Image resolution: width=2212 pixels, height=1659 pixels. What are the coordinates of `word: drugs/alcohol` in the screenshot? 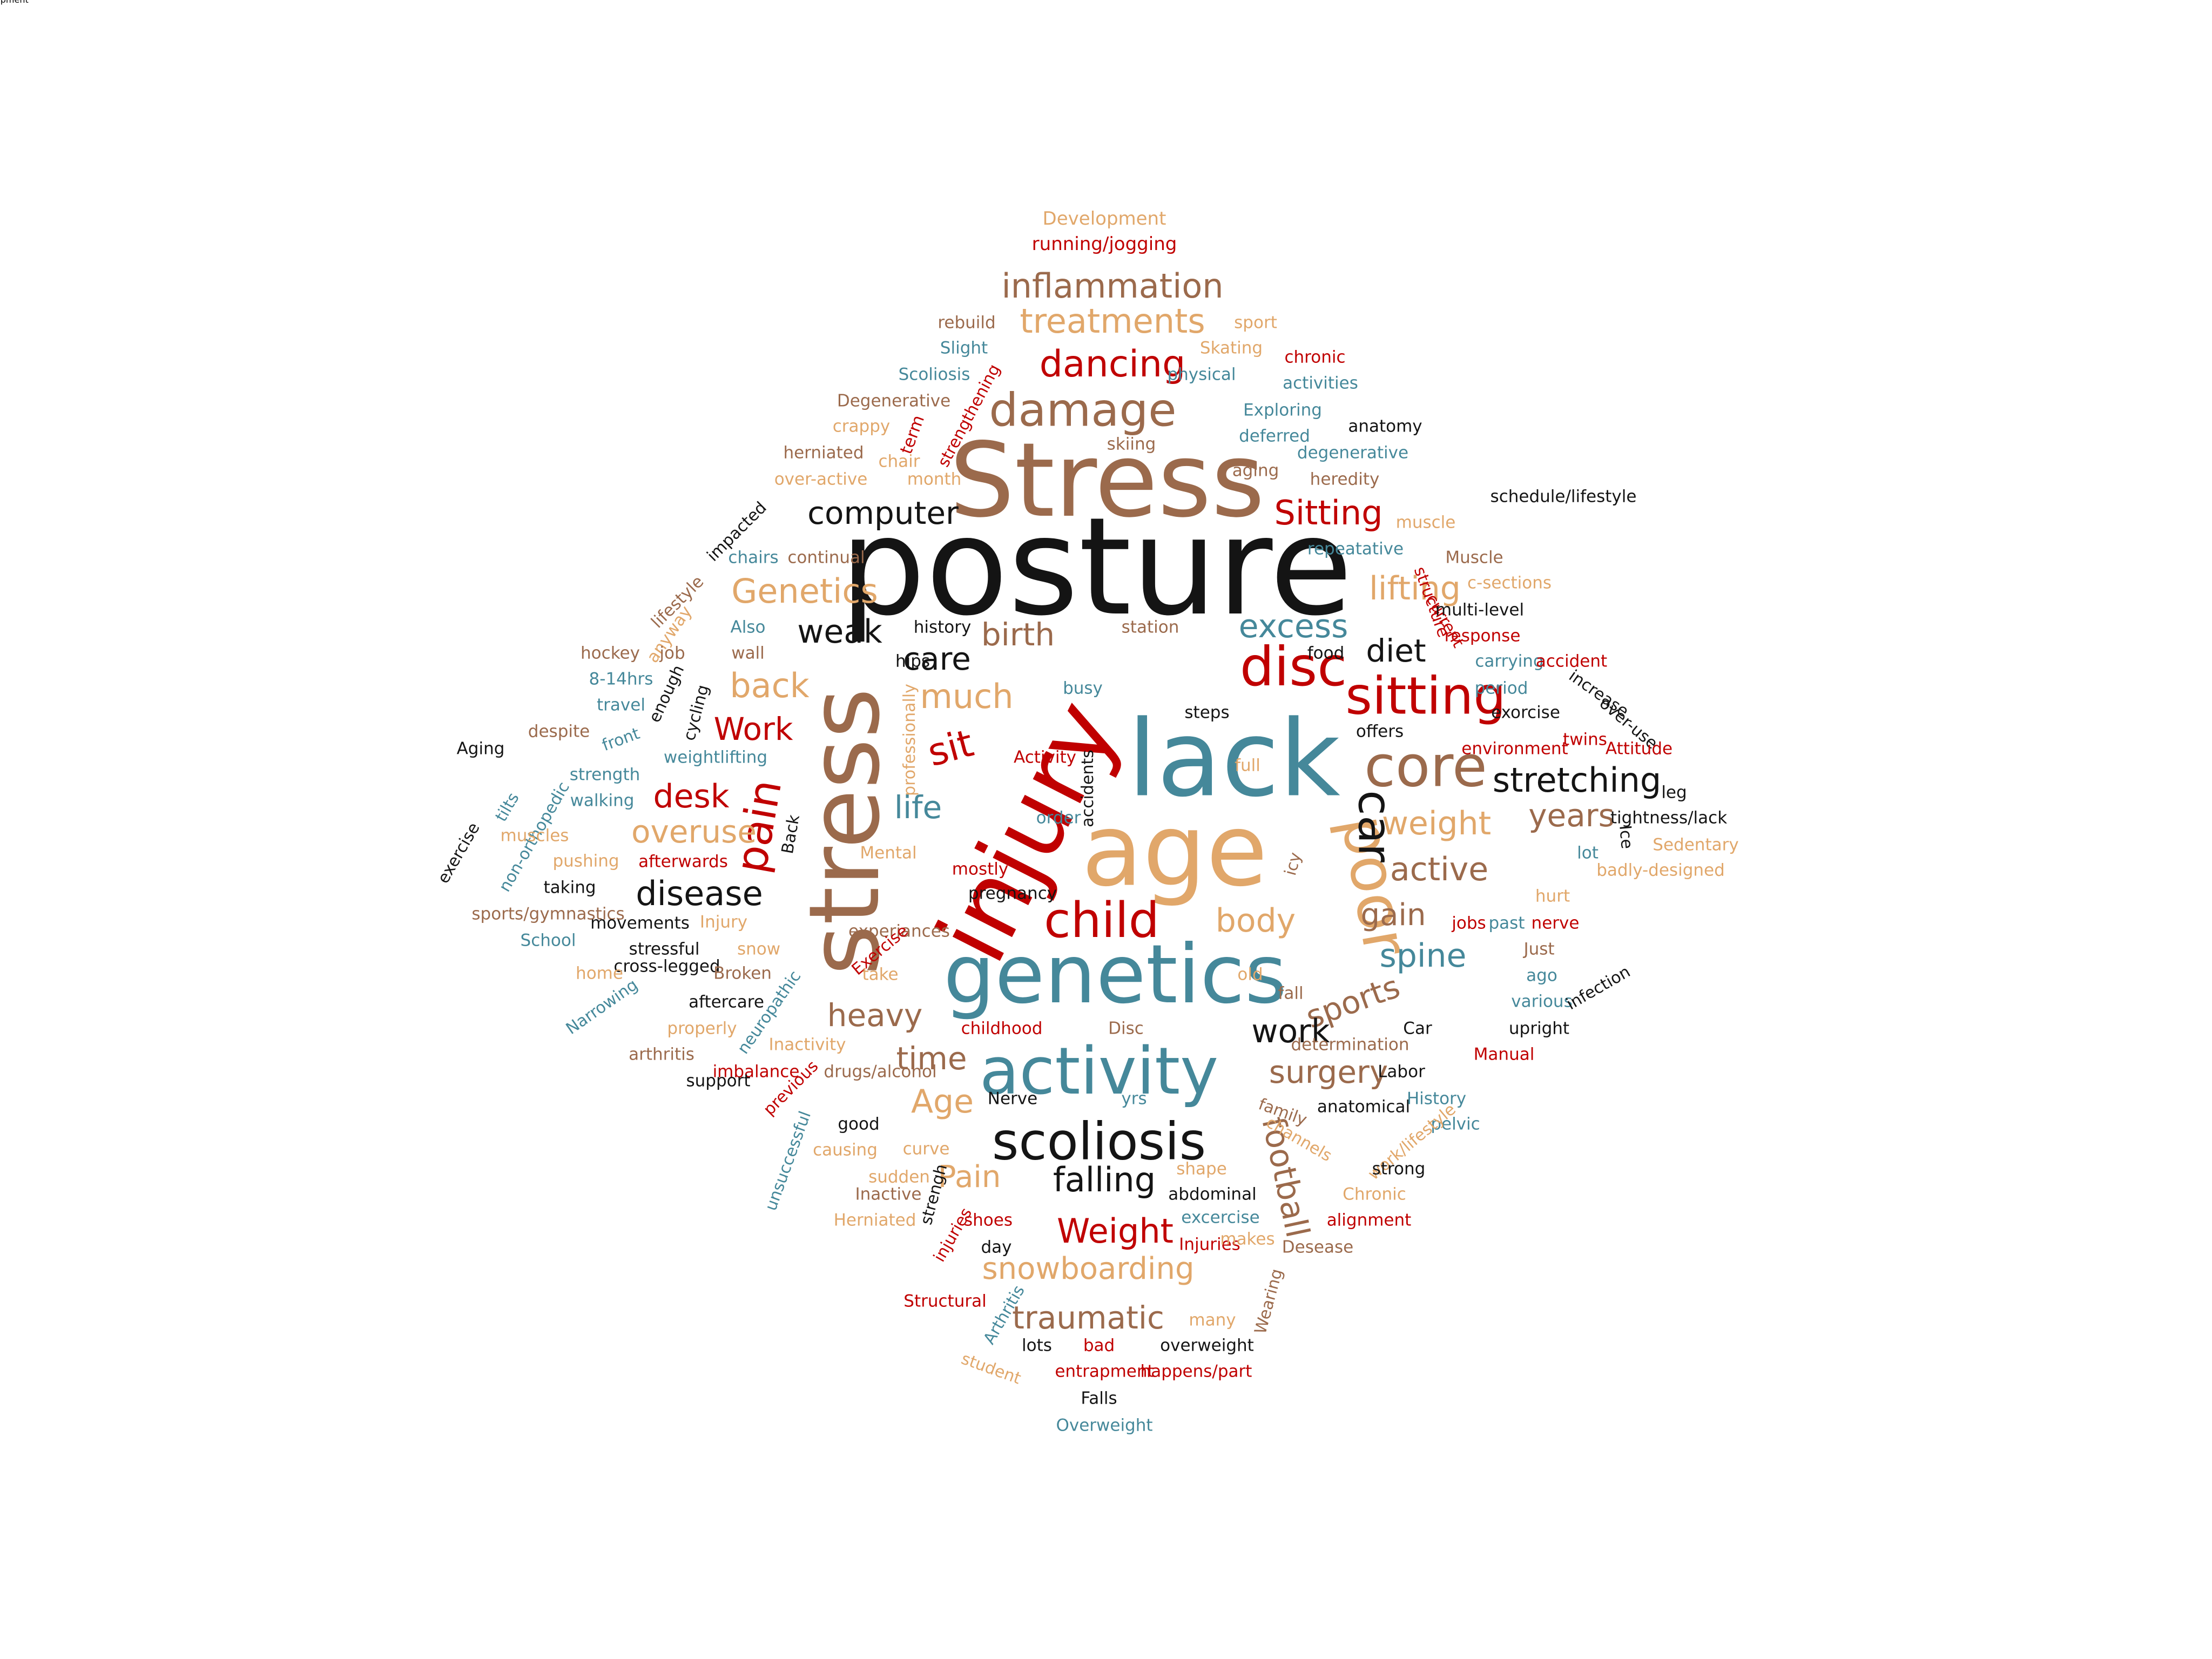 It's located at (880, 1072).